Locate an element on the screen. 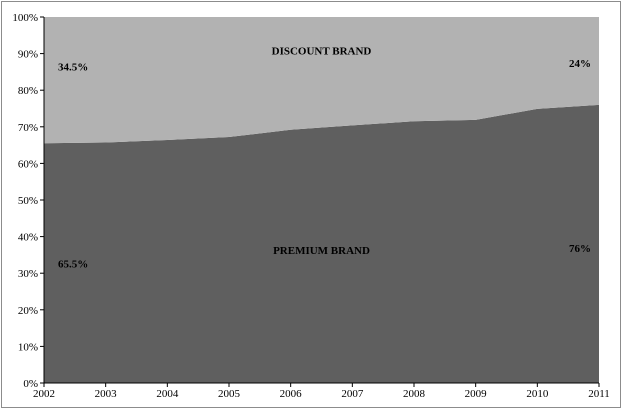 This screenshot has height=411, width=624. x-tick-label: 2009 is located at coordinates (476, 394).